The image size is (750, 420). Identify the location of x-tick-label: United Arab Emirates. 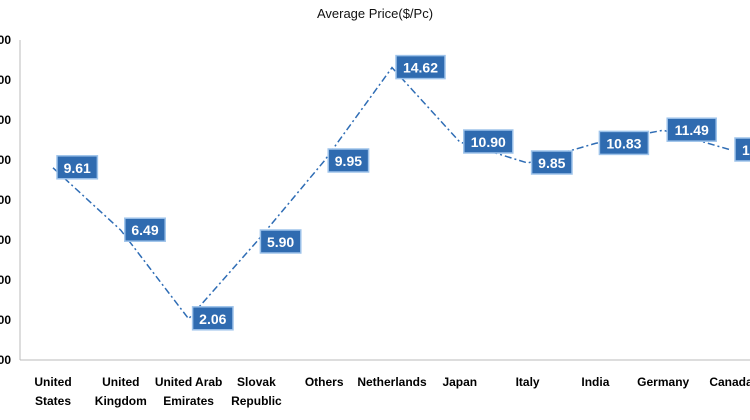
(189, 391).